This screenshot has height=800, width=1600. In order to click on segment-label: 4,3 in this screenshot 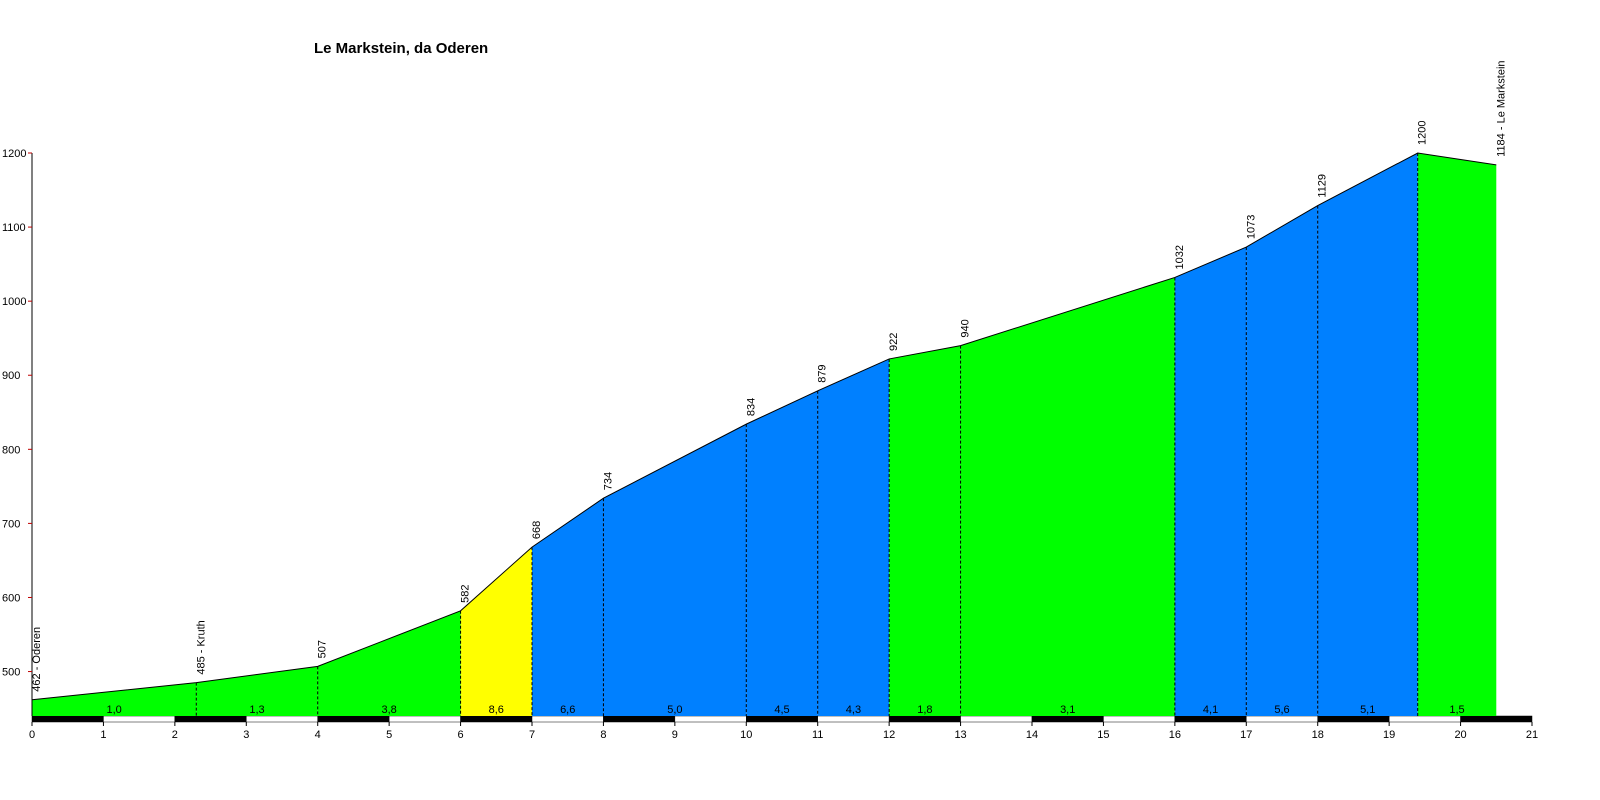, I will do `click(853, 710)`.